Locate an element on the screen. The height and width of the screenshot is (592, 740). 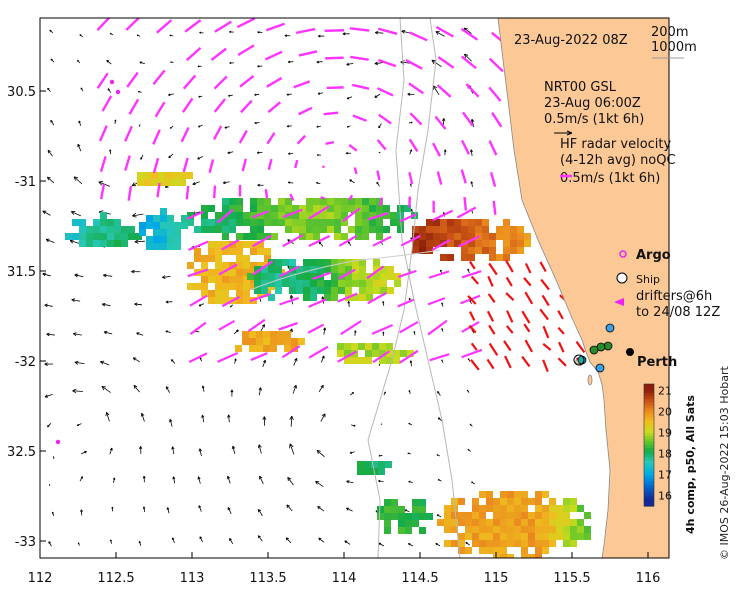
ship-marker is located at coordinates (579, 360).